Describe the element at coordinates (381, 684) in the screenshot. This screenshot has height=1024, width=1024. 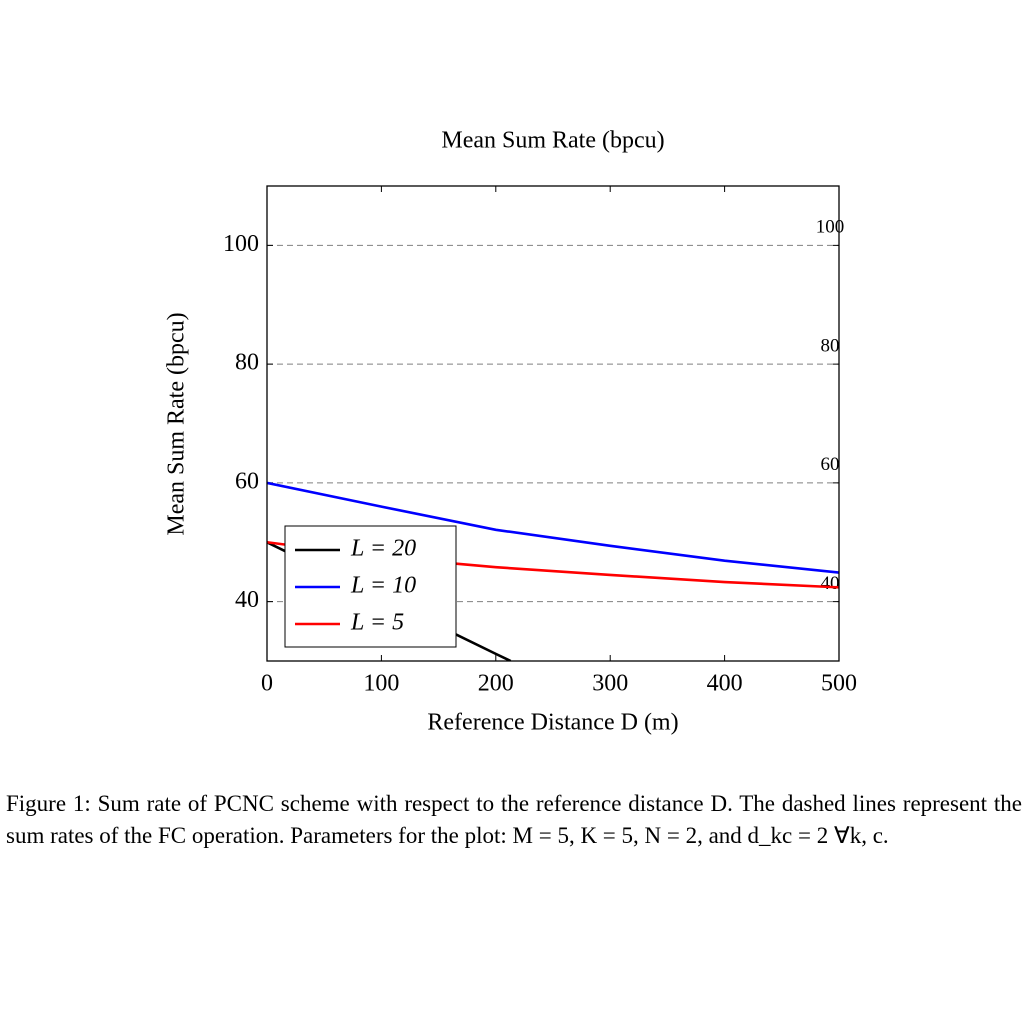
I see `x-tick-label: 100` at that location.